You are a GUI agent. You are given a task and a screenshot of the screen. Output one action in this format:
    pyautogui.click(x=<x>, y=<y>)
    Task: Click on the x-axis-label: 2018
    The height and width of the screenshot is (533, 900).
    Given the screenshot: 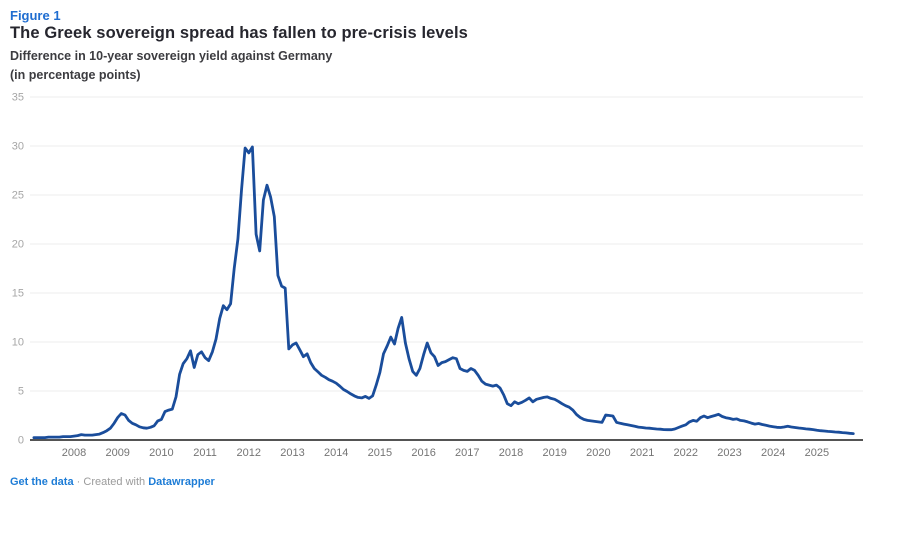 What is the action you would take?
    pyautogui.click(x=511, y=453)
    